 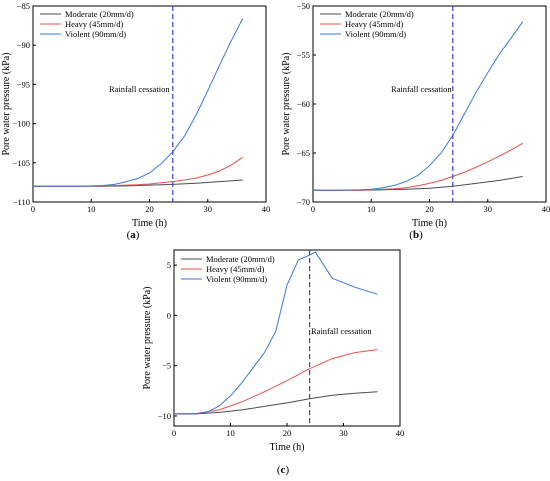 What do you see at coordinates (21, 163) in the screenshot?
I see `y-tick-label: −105` at bounding box center [21, 163].